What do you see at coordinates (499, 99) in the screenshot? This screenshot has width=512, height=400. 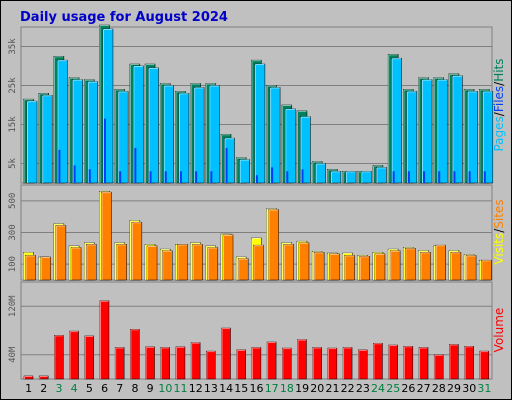 I see `side-label-part: Files` at bounding box center [499, 99].